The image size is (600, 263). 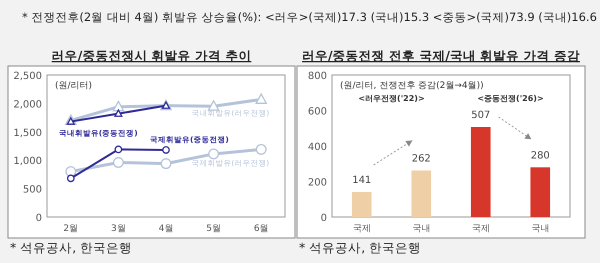 What do you see at coordinates (391, 98) in the screenshot?
I see `annotation: <러우전쟁('22)>` at bounding box center [391, 98].